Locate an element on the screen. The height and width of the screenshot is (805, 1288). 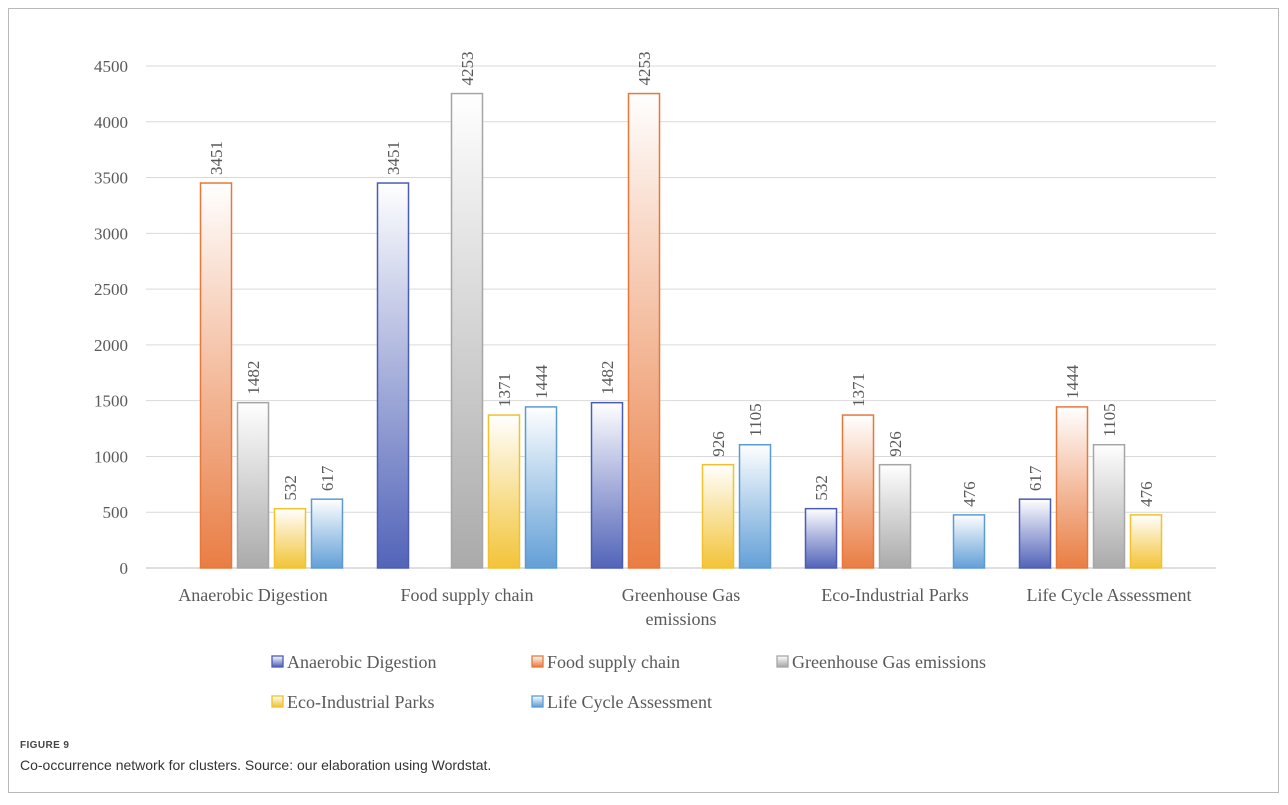
bar-eco-industrial-parks-life-cycle-assessment is located at coordinates (1146, 541).